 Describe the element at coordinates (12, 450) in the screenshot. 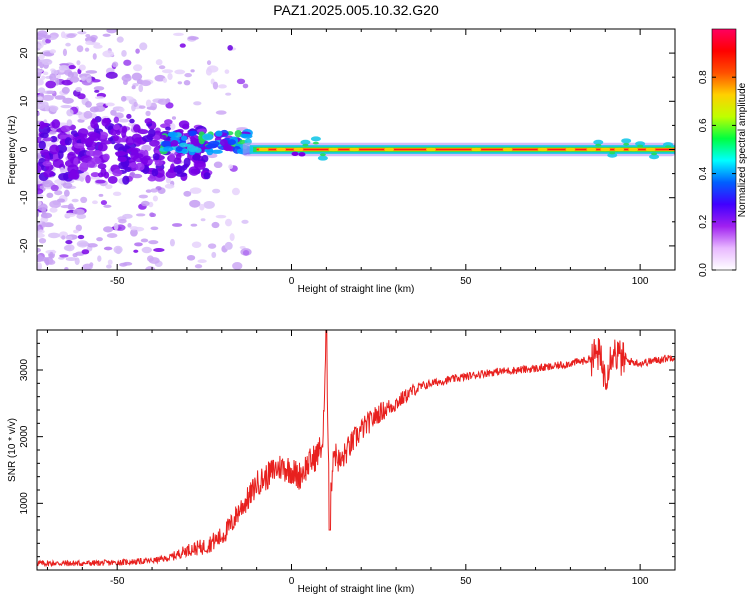

I see `snr-y-axis-label: SNR (10 * v/v)` at that location.